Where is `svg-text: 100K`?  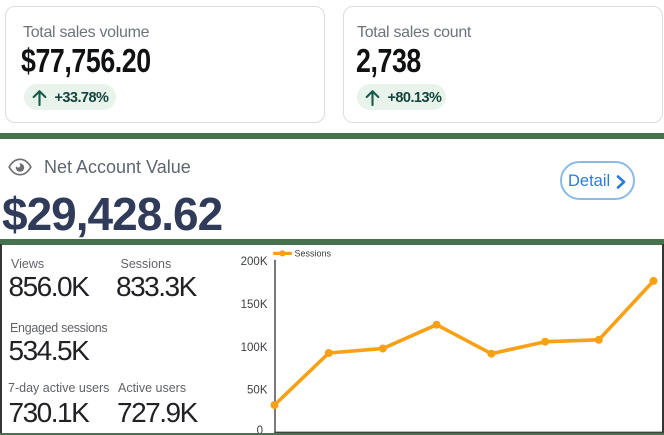 svg-text: 100K is located at coordinates (254, 348).